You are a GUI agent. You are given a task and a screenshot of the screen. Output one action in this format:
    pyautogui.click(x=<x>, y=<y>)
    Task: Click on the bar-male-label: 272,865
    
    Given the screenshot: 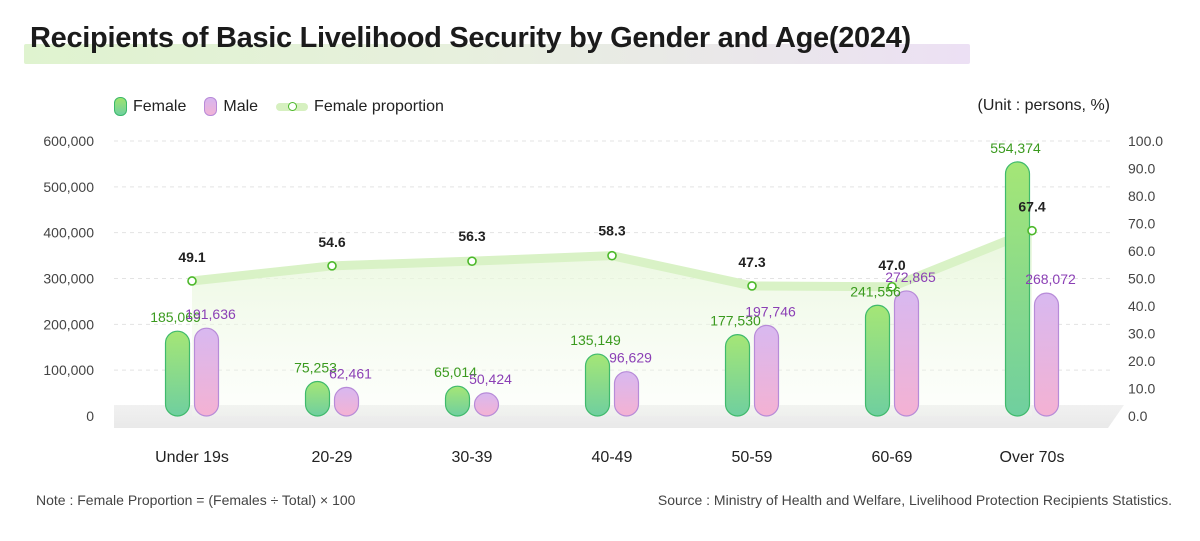 What is the action you would take?
    pyautogui.click(x=910, y=277)
    